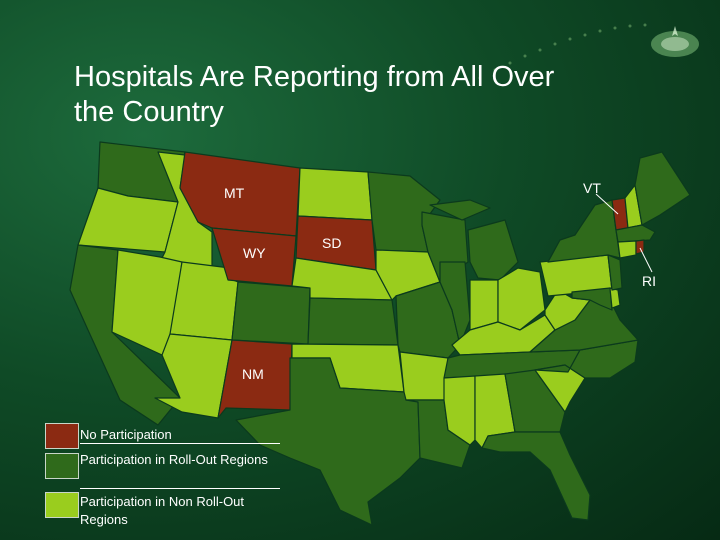 This screenshot has height=540, width=720. Describe the element at coordinates (535, 401) in the screenshot. I see `state-GA` at that location.